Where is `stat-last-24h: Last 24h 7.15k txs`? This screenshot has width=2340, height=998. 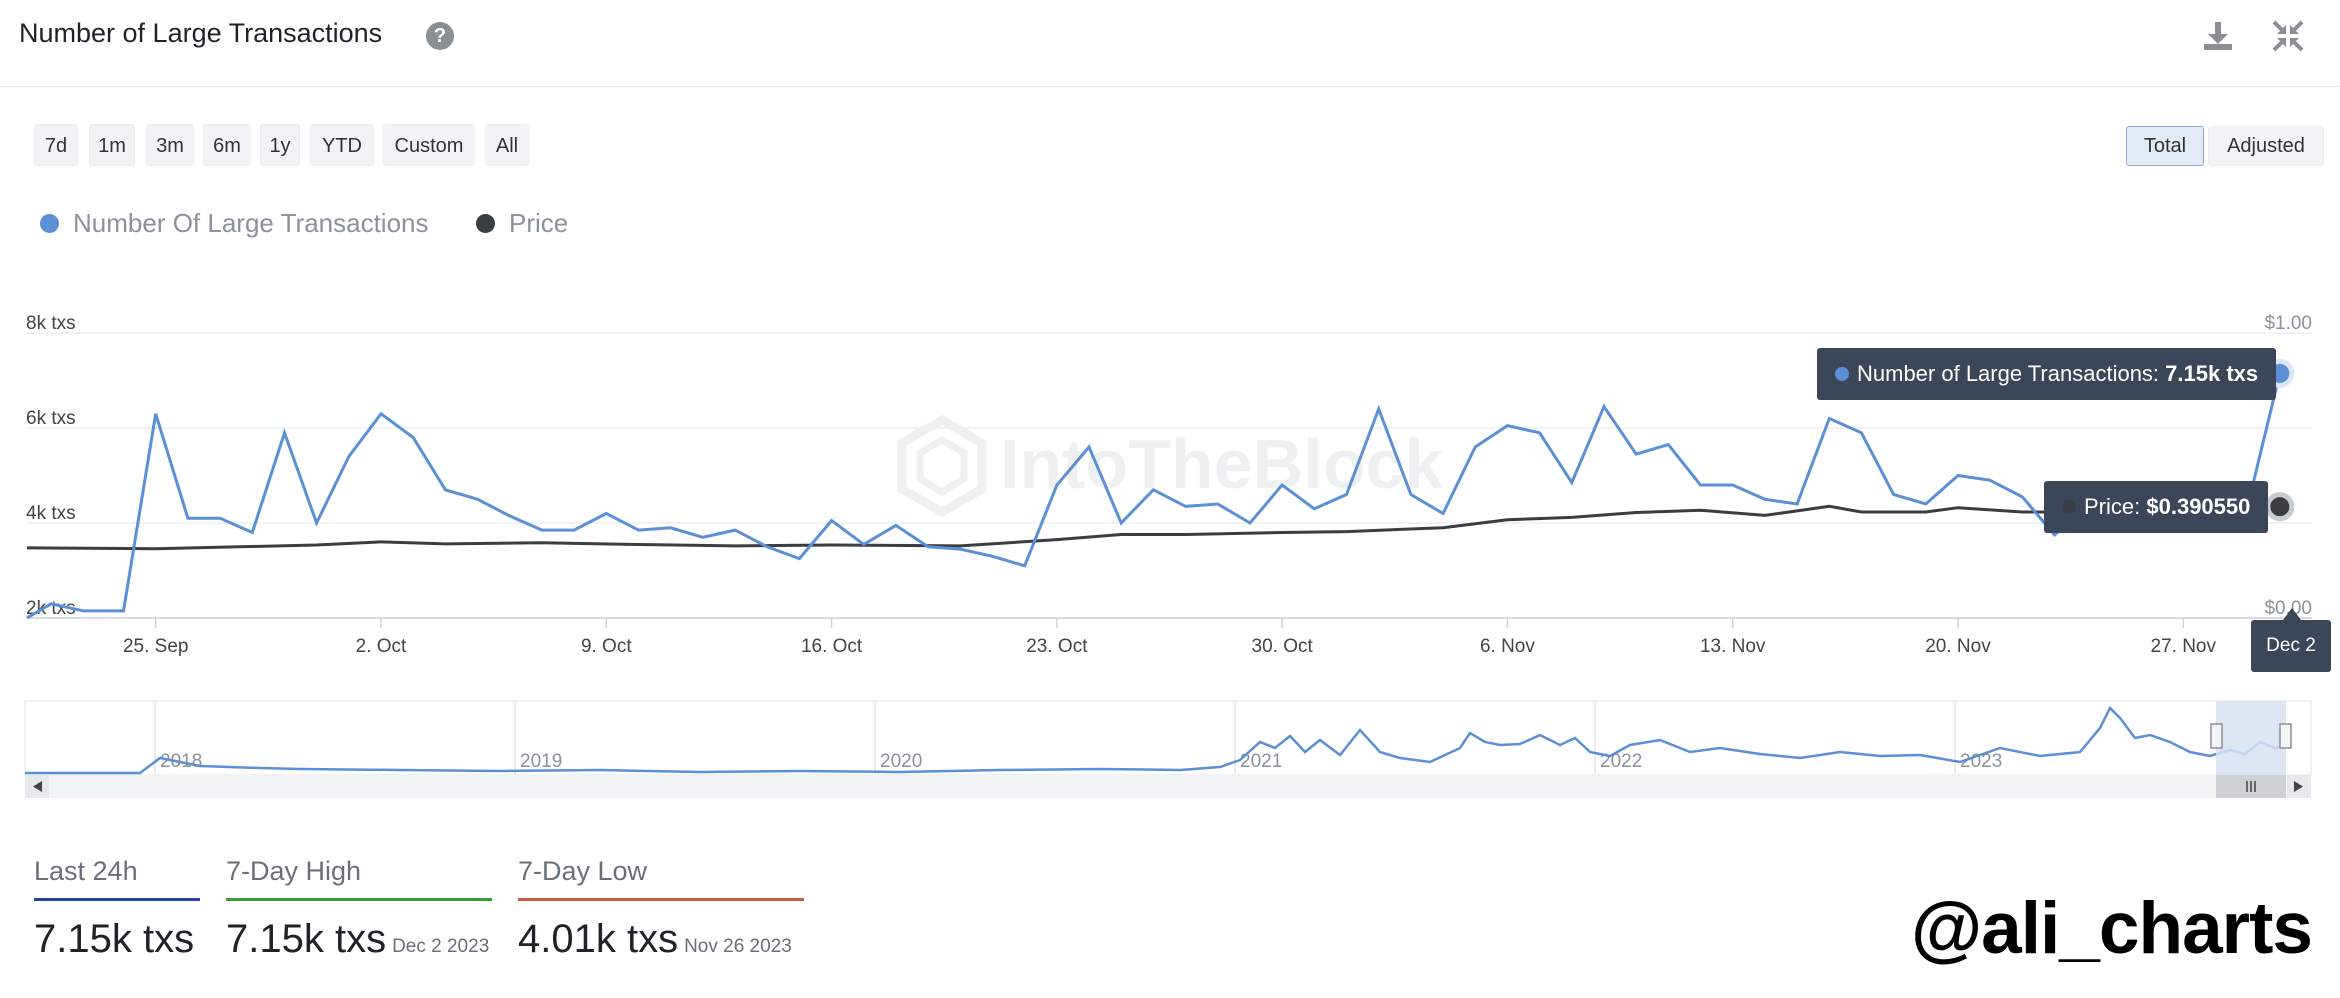
stat-last-24h: Last 24h 7.15k txs is located at coordinates (117, 909).